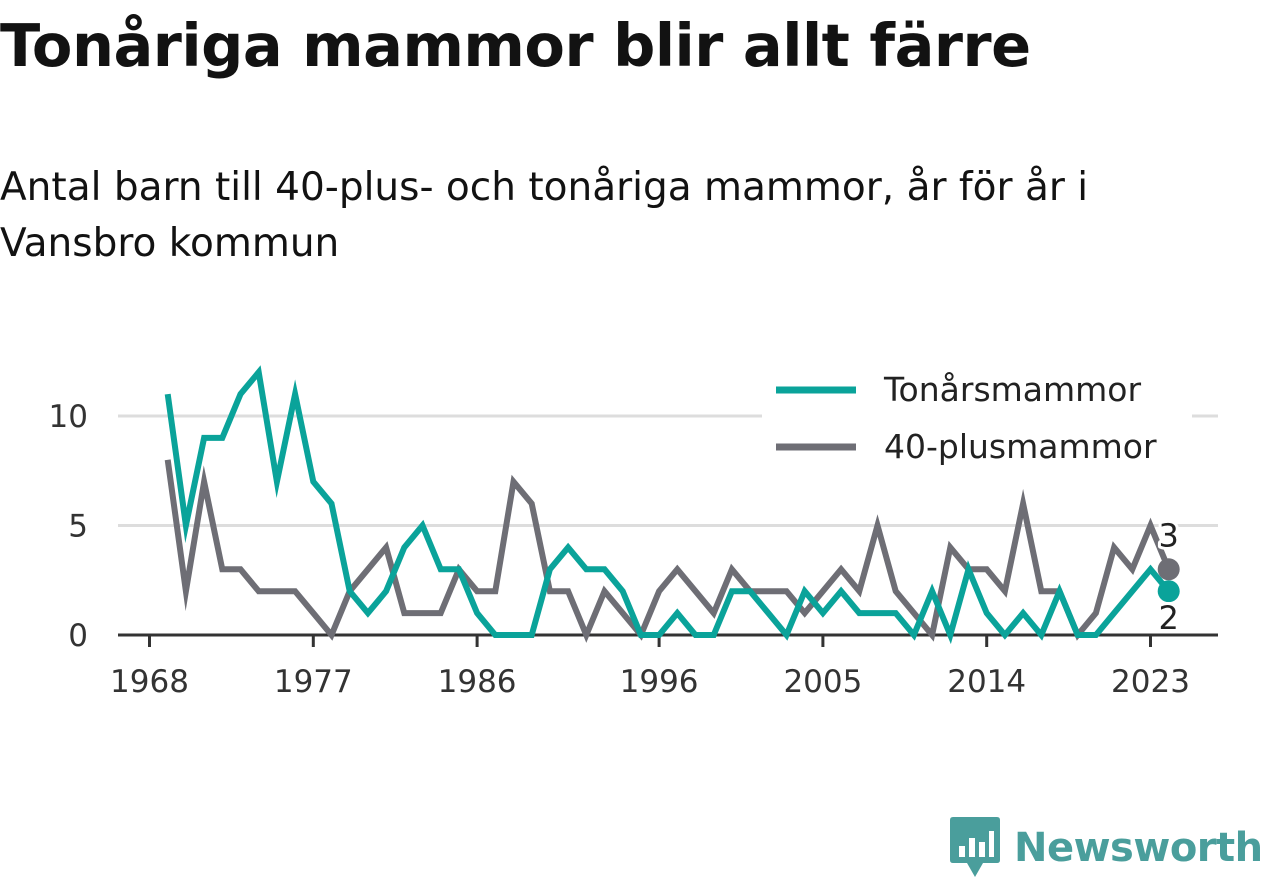 The height and width of the screenshot is (880, 1262). I want to click on y-tick-label: 5, so click(78, 527).